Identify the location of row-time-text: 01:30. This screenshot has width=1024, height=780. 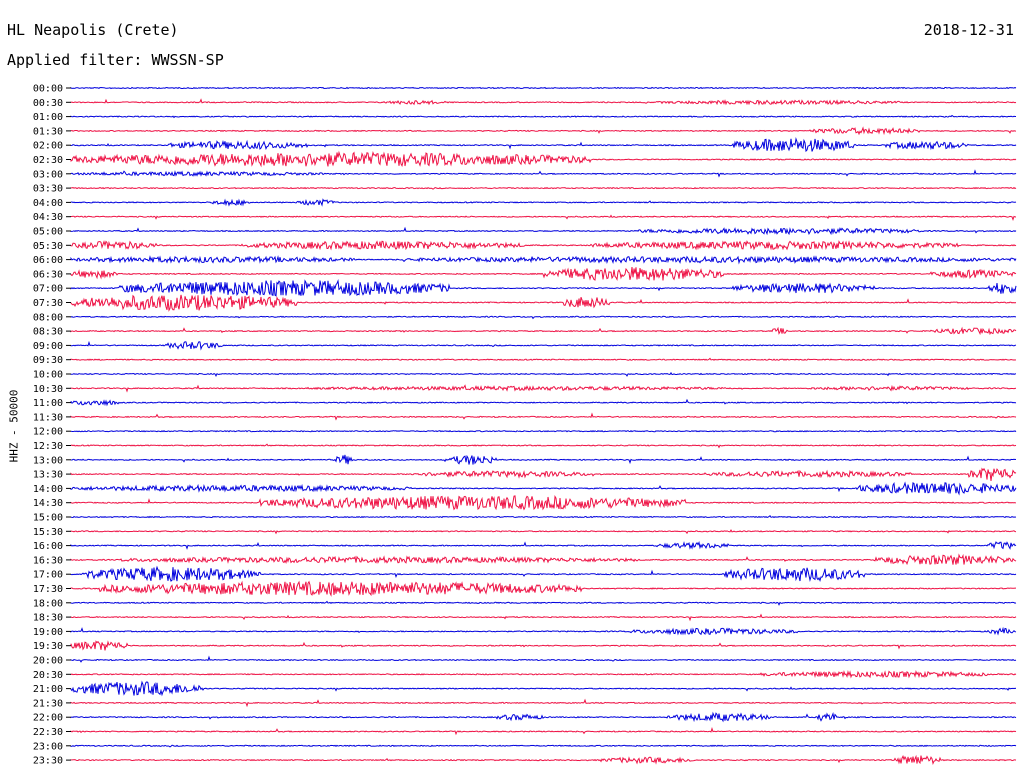
(48, 131).